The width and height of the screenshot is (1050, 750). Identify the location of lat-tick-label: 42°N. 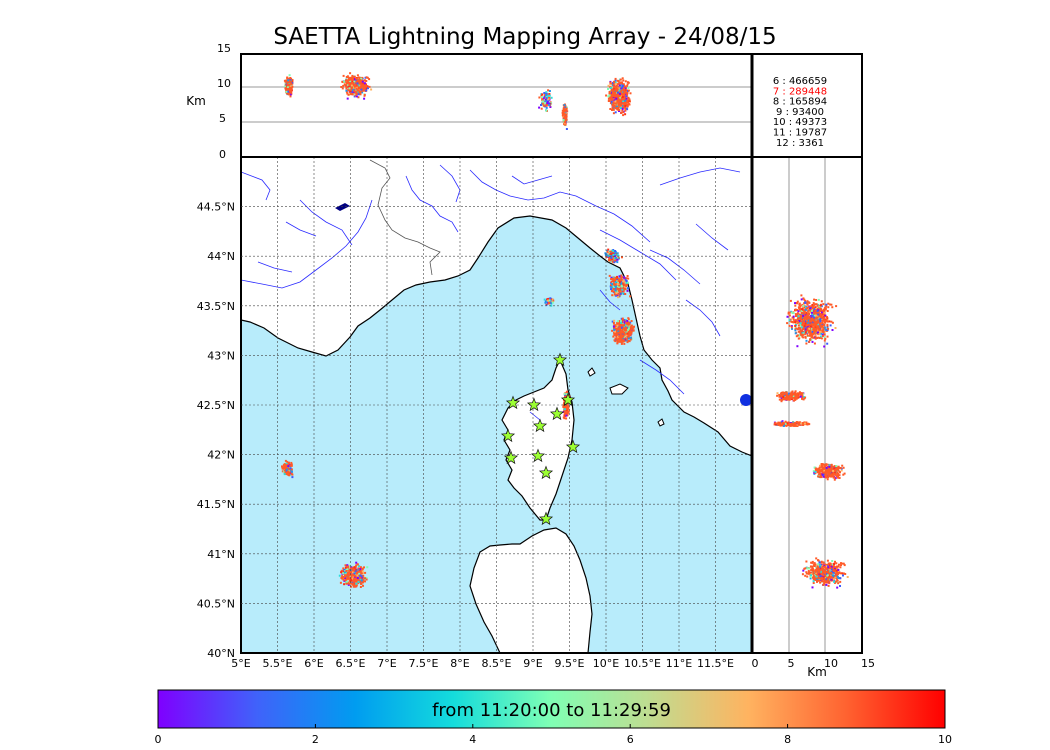
(221, 455).